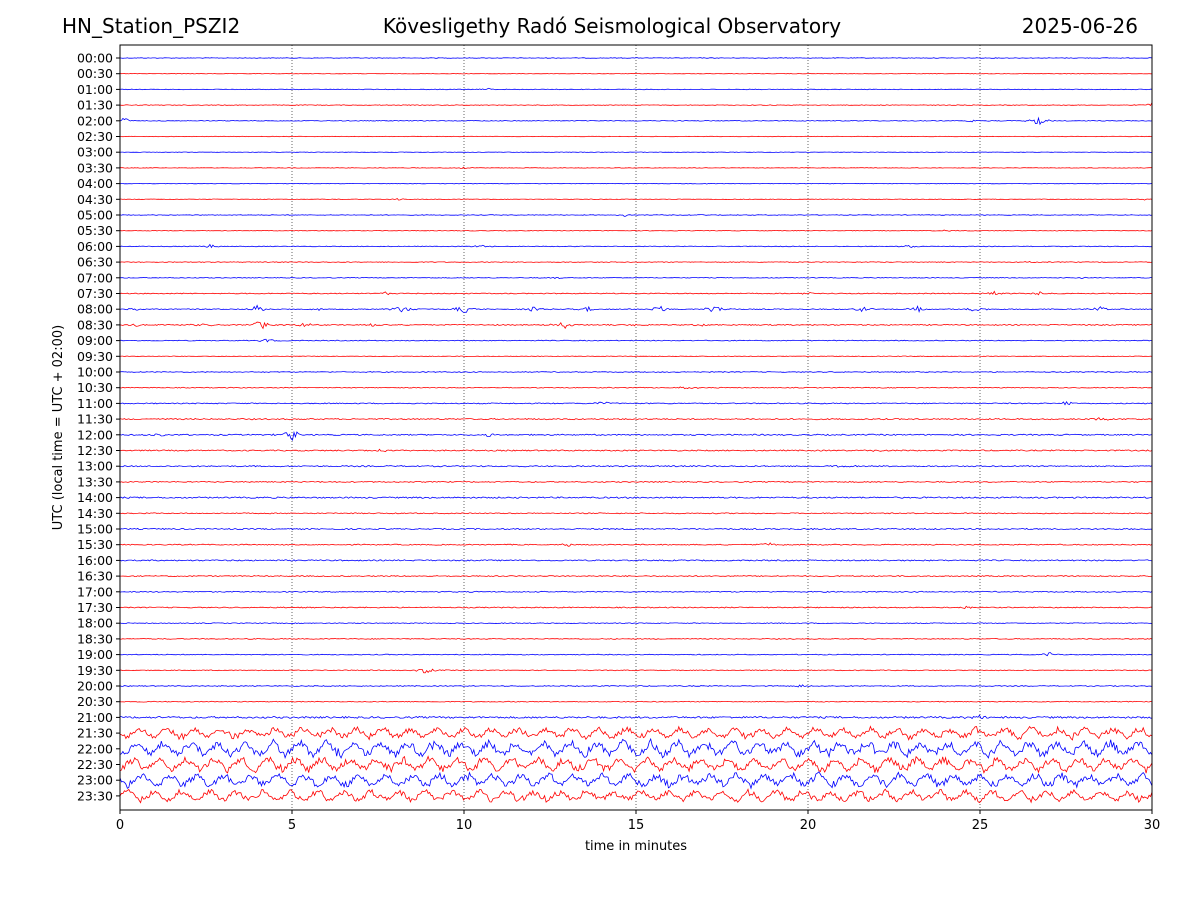  I want to click on y-tick-label: 00:00, so click(95, 58).